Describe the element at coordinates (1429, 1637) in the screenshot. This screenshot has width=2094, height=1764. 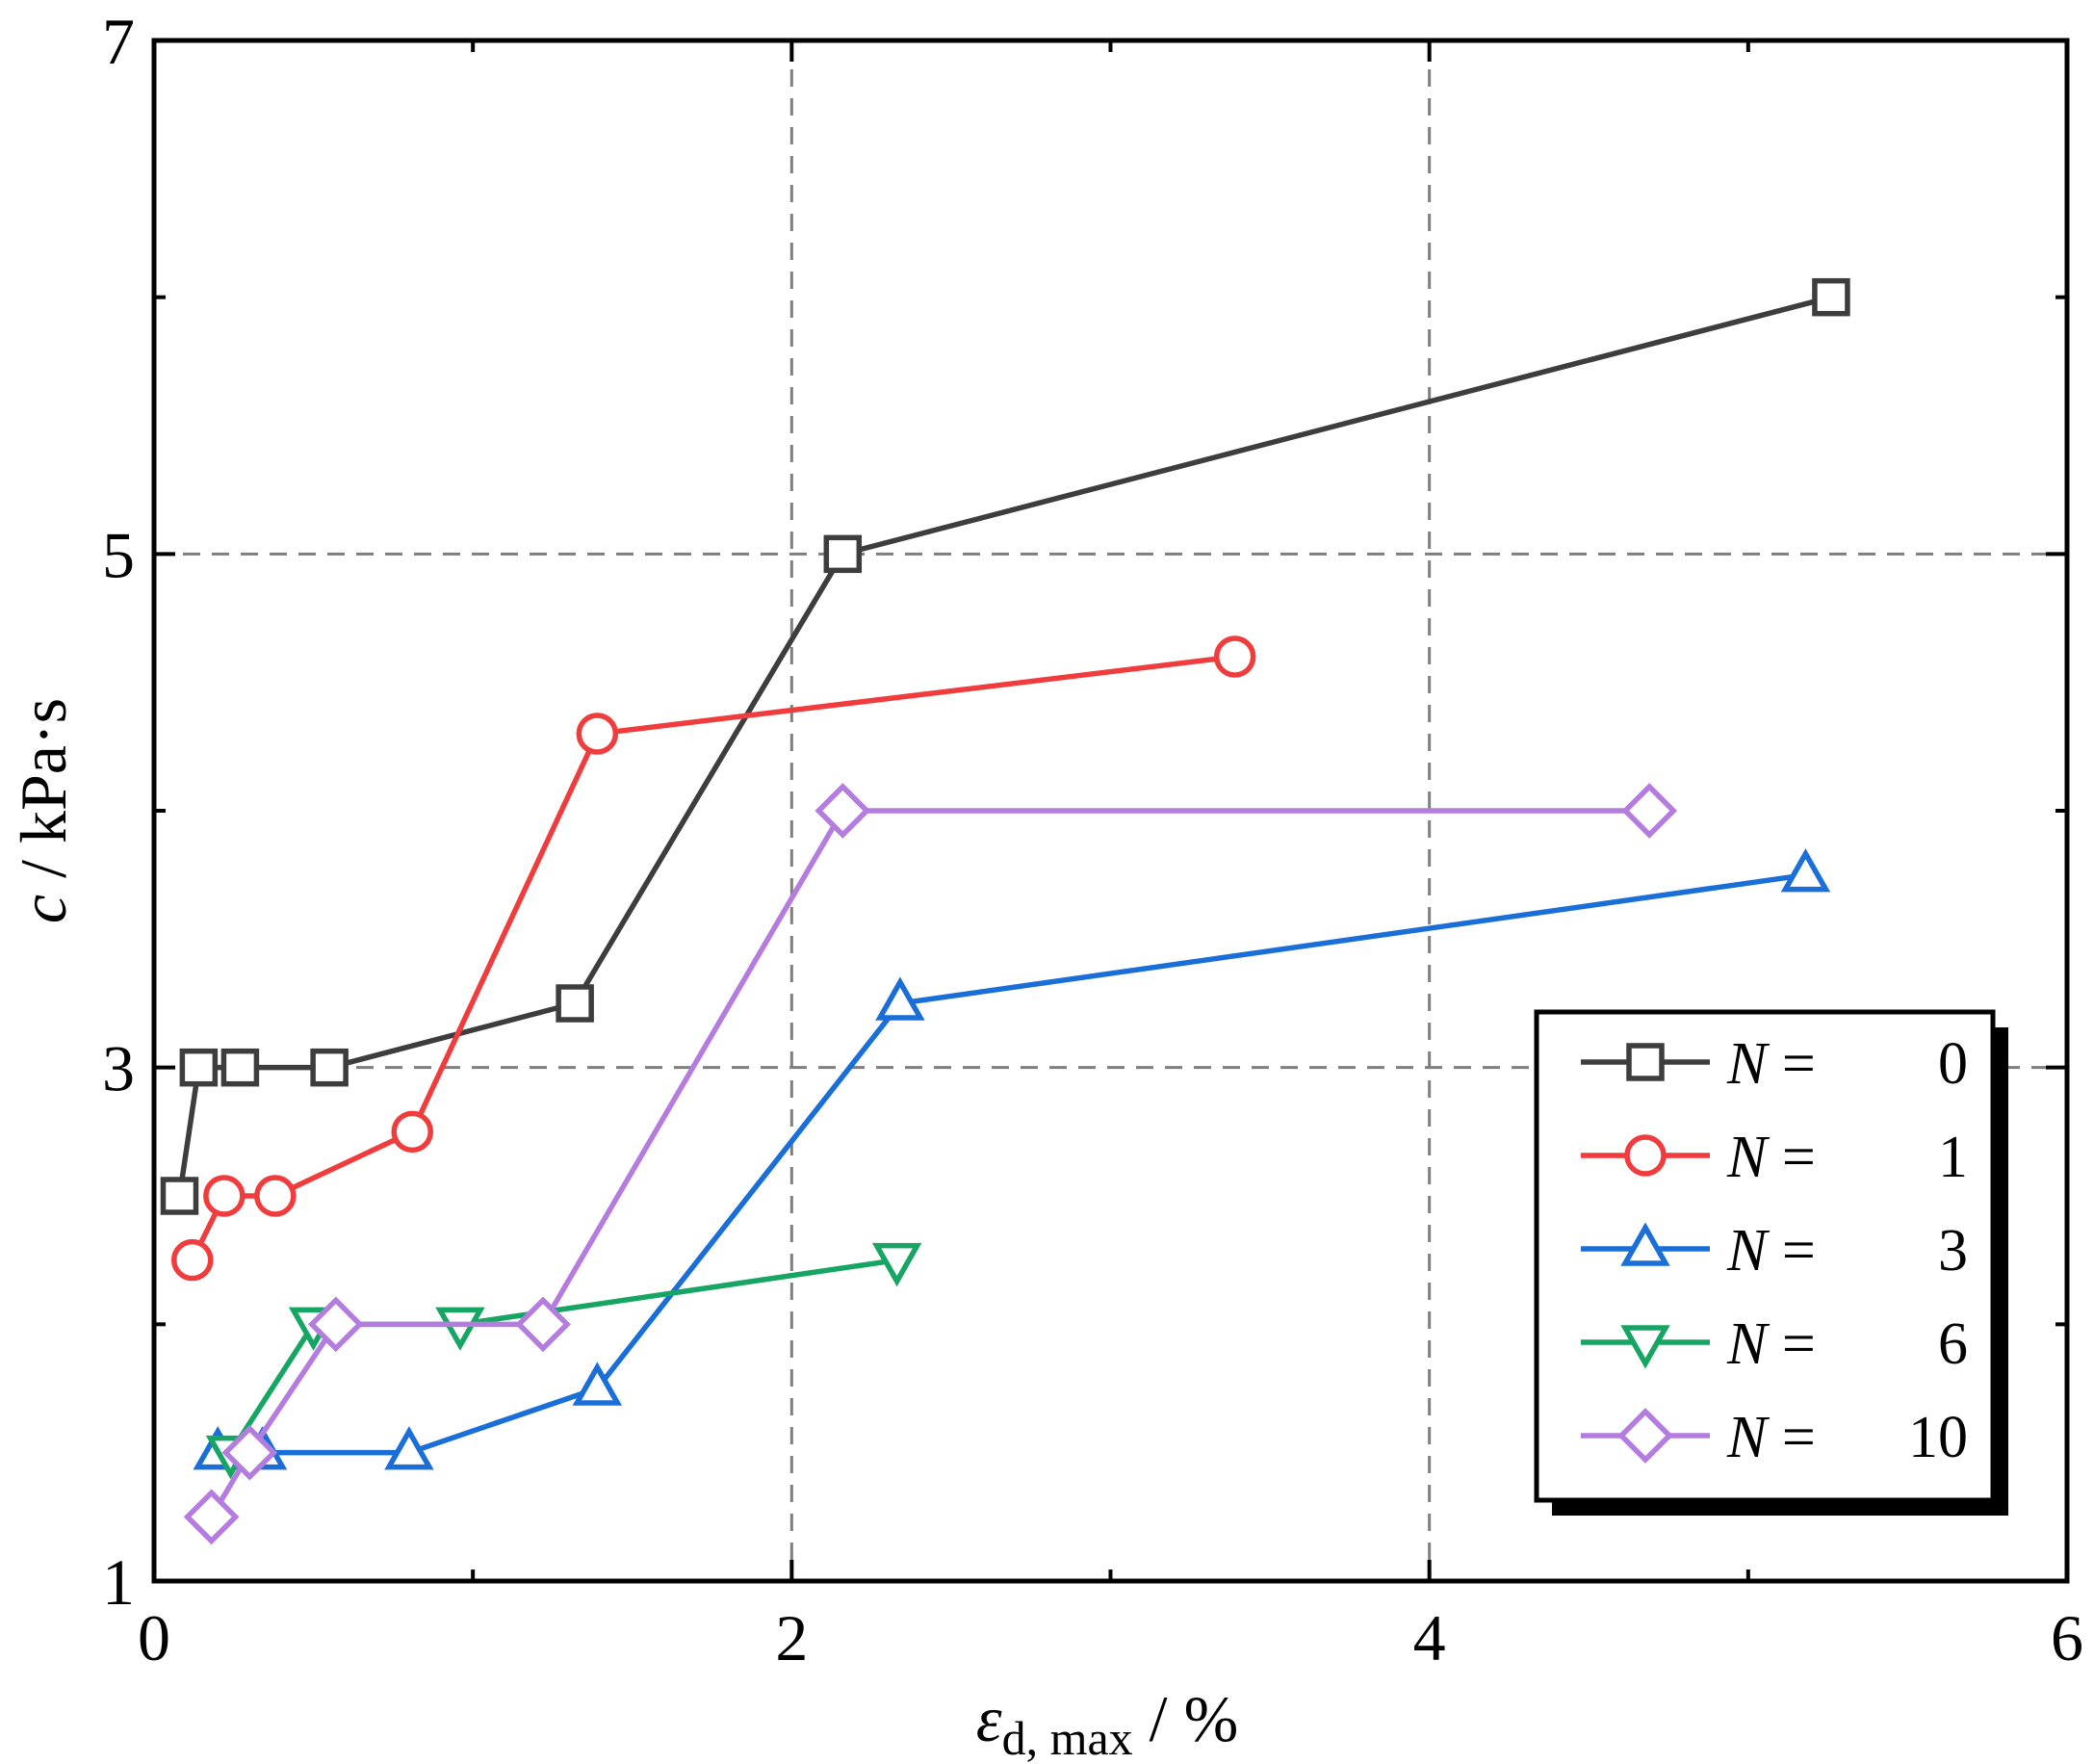
I see `x-tick-label: 4` at that location.